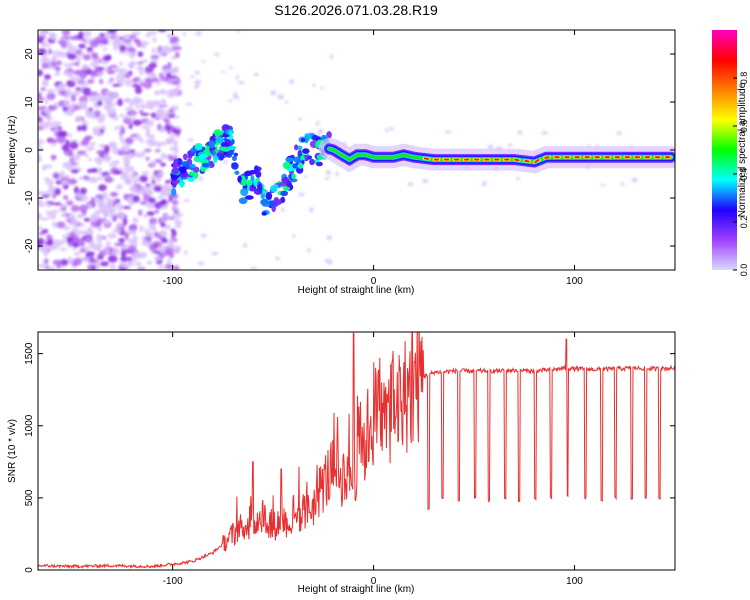  What do you see at coordinates (29, 497) in the screenshot?
I see `y-tick-label: 500` at bounding box center [29, 497].